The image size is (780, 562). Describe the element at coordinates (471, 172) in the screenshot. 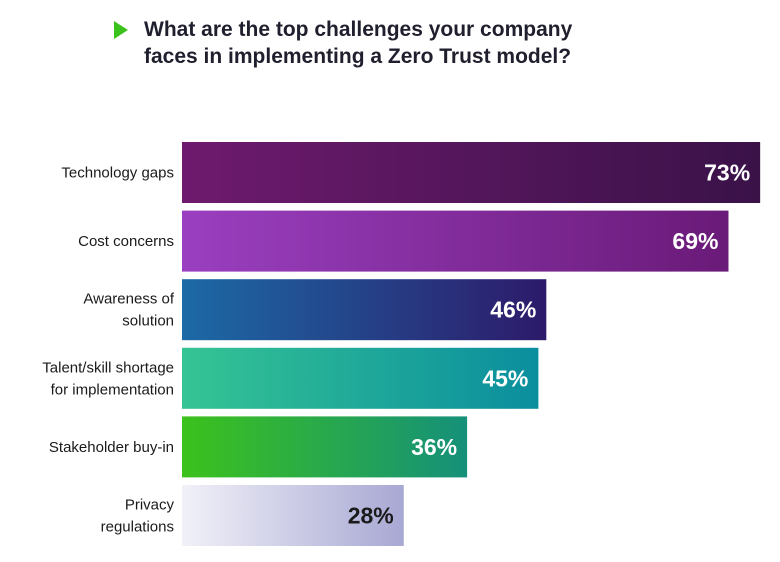

I see `bar-technology-gaps` at that location.